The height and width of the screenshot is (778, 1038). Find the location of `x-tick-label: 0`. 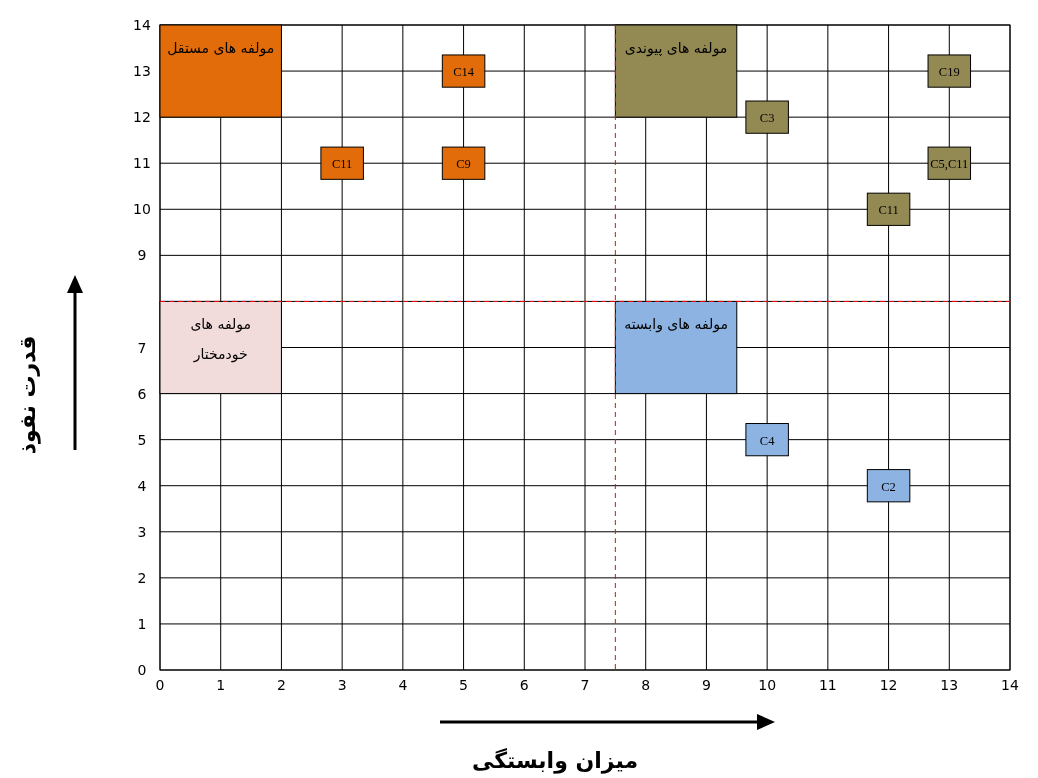

x-tick-label: 0 is located at coordinates (160, 685).